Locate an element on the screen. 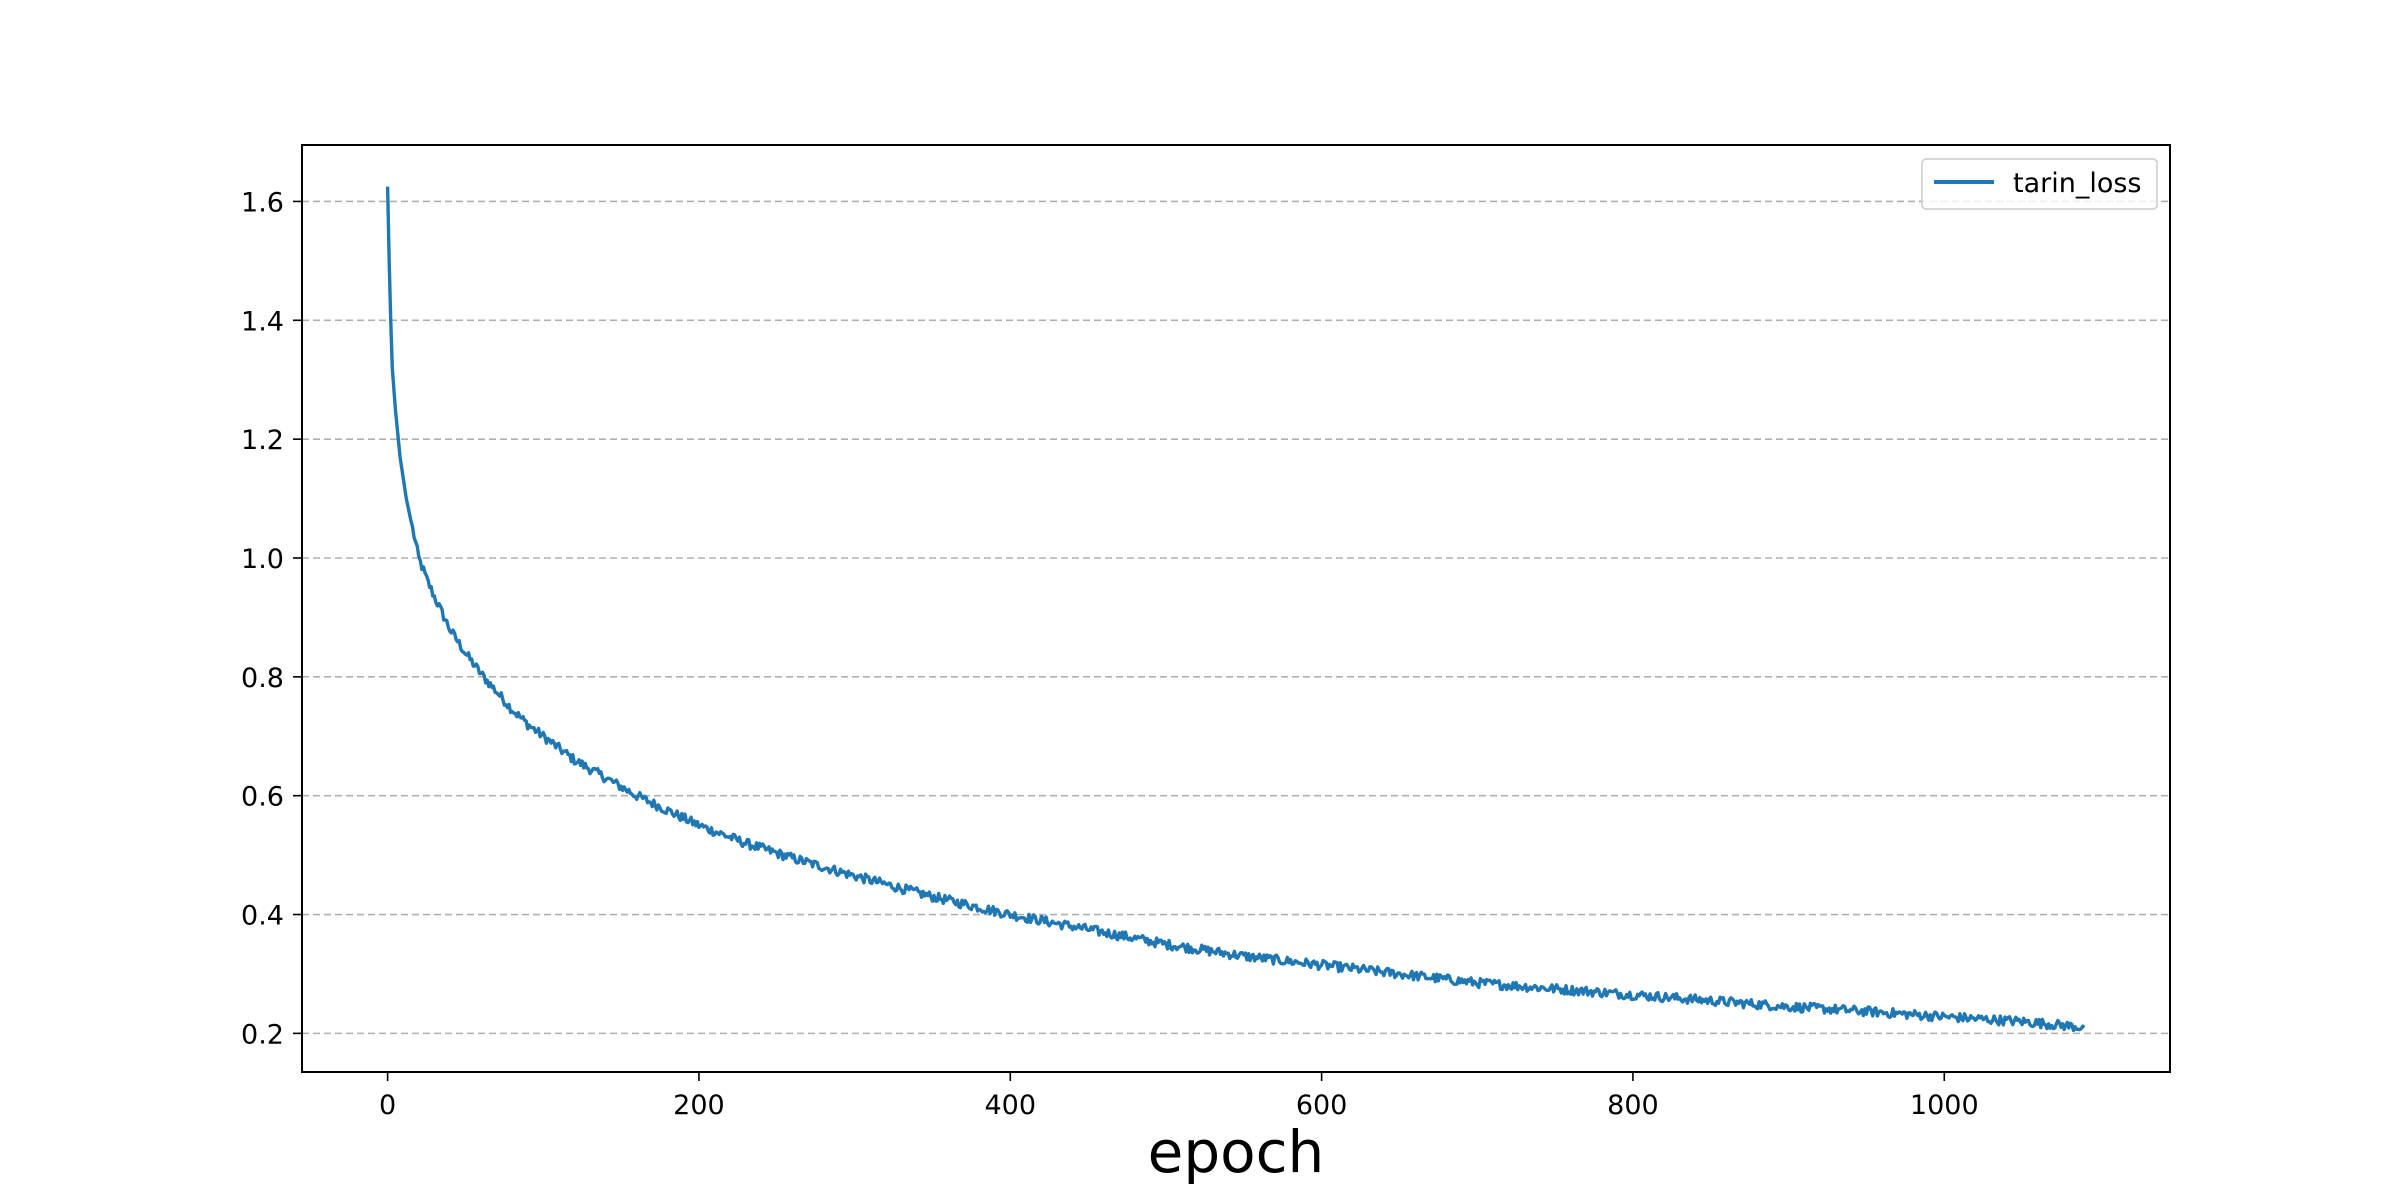  y-tick-label-1: 0.4 is located at coordinates (262, 916).